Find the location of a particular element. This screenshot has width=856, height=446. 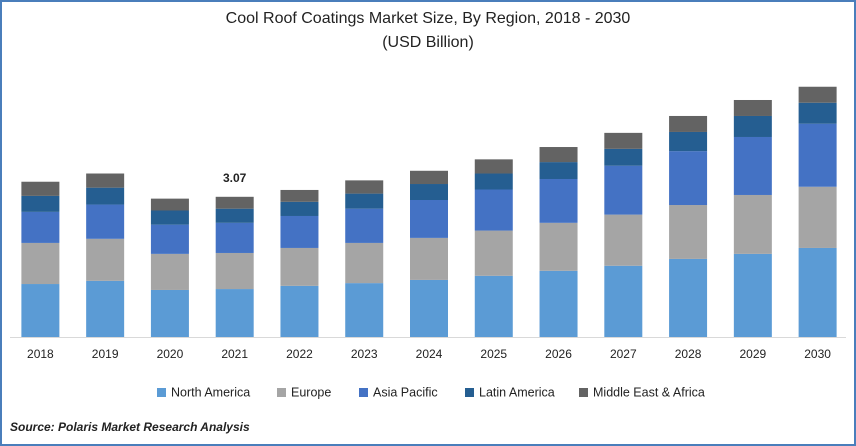

x-tick-label: 2018 is located at coordinates (40, 354).